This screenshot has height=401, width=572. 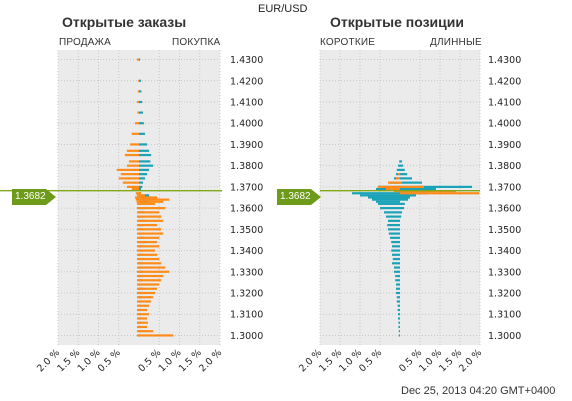 I want to click on orders-y-tick-label: 1.3000, so click(x=246, y=336).